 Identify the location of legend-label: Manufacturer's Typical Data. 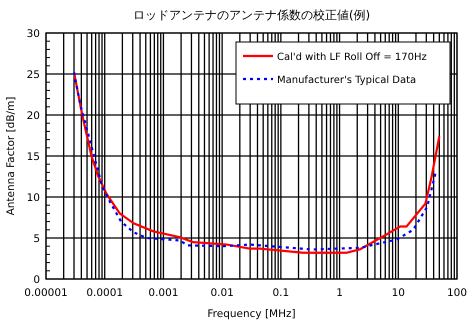
(346, 80).